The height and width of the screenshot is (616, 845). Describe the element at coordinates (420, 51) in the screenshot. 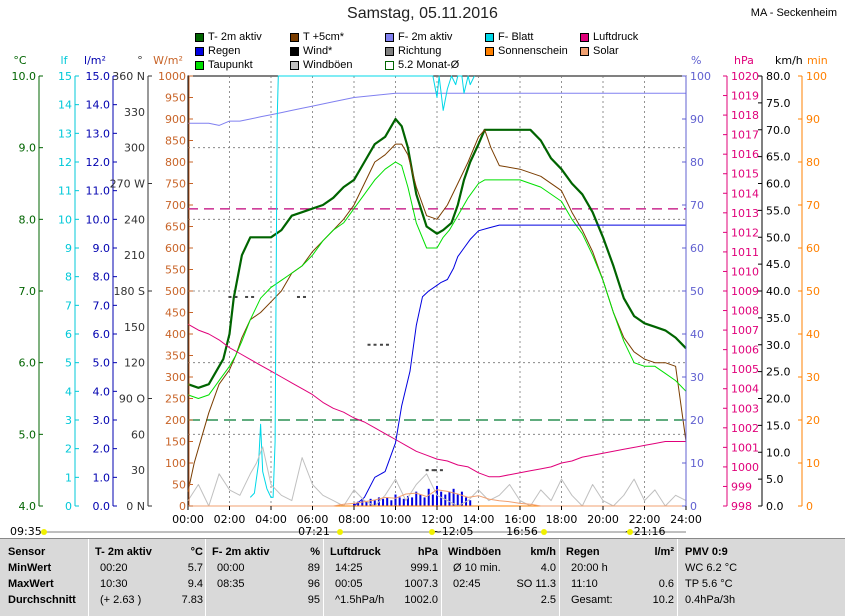

I see `legend-label: Richtung` at that location.